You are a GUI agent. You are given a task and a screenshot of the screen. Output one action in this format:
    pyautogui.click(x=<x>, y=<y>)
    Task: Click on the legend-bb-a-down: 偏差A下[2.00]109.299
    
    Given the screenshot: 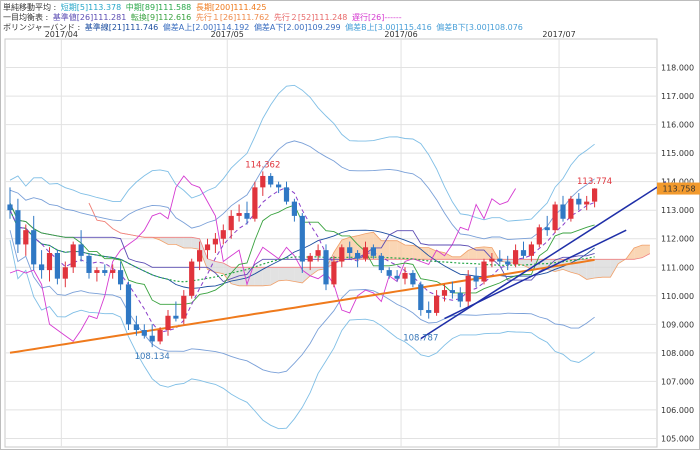 What is the action you would take?
    pyautogui.click(x=297, y=27)
    